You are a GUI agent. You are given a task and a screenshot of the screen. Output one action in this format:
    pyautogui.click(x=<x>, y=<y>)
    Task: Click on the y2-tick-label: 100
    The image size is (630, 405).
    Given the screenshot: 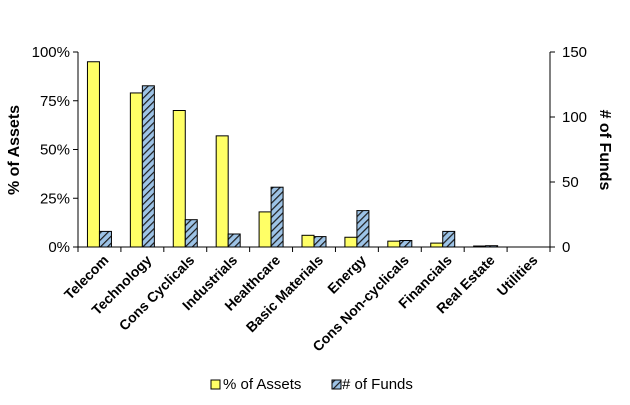 What is the action you would take?
    pyautogui.click(x=574, y=117)
    